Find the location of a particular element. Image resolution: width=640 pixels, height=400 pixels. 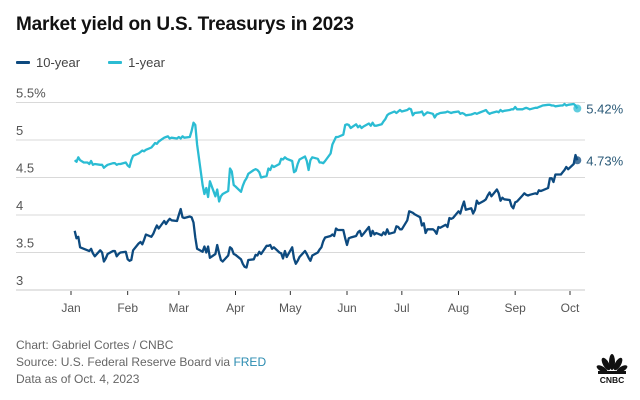

y-tick-label: 3 is located at coordinates (19, 280).